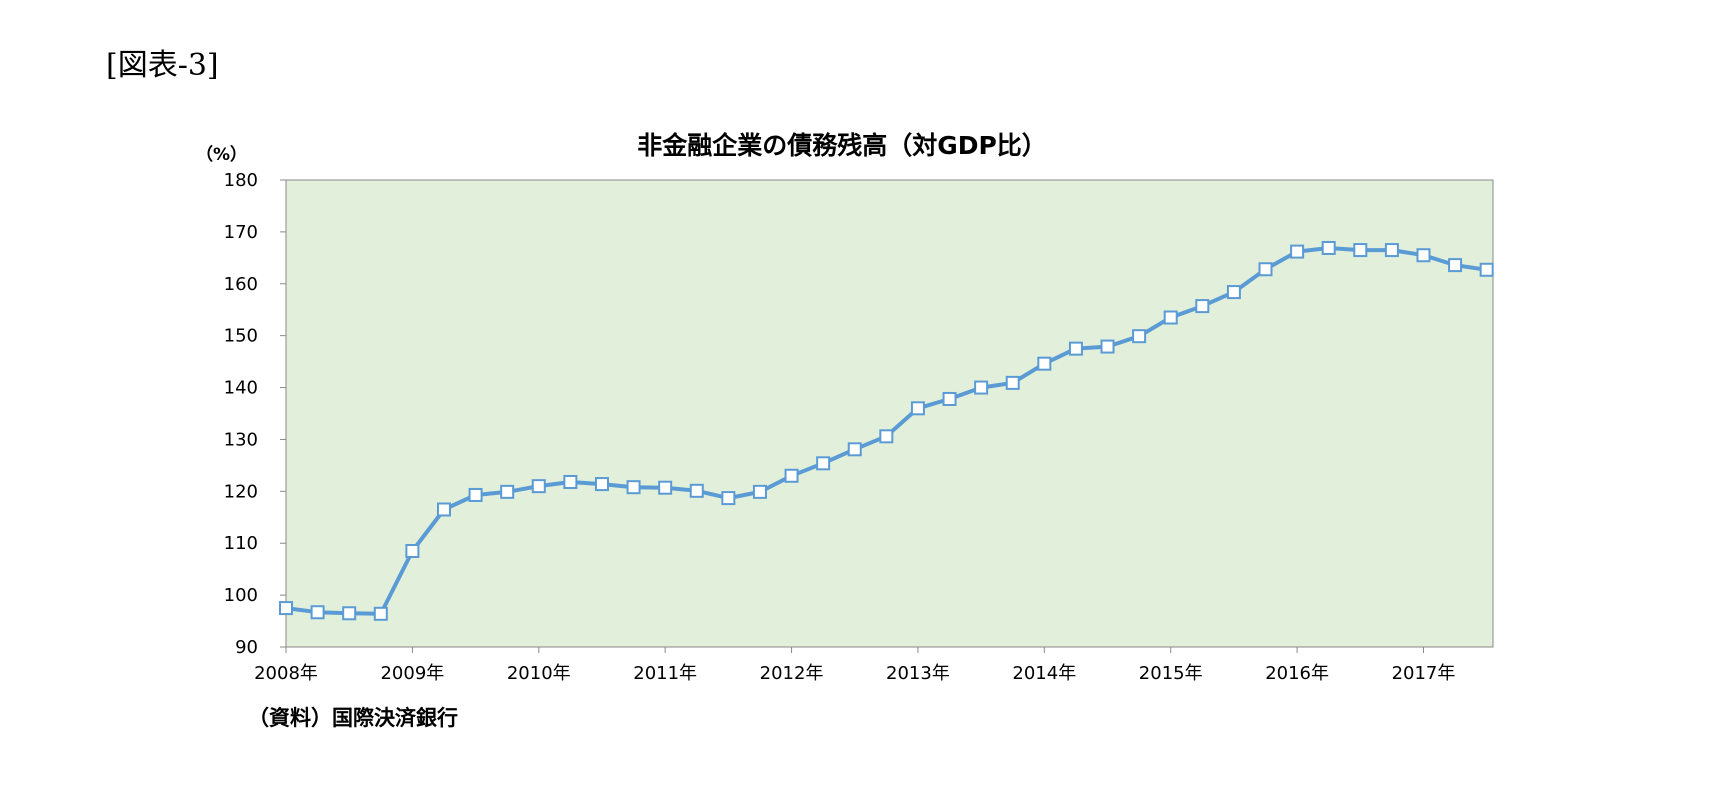 Image resolution: width=1718 pixels, height=786 pixels. What do you see at coordinates (792, 673) in the screenshot?
I see `x-tick-label: 2012年` at bounding box center [792, 673].